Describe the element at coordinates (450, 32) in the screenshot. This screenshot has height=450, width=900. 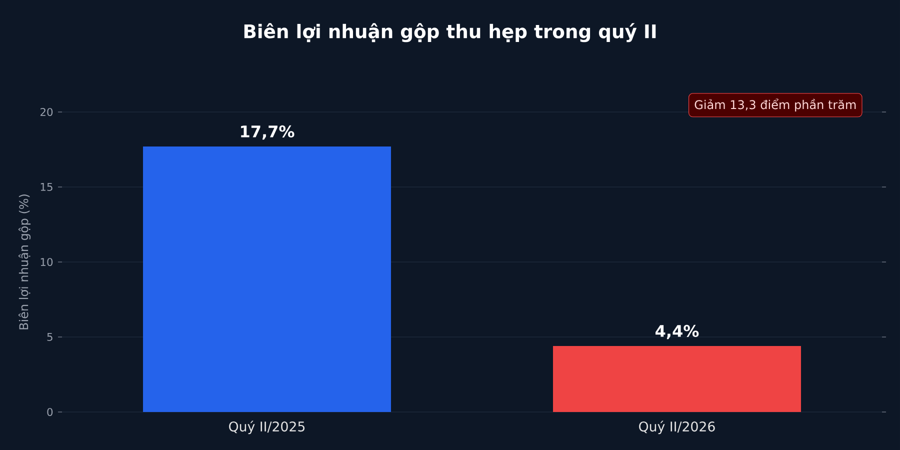
I see `chart-title: Biên lợi nhuận gộp thu hẹp trong quý II` at that location.